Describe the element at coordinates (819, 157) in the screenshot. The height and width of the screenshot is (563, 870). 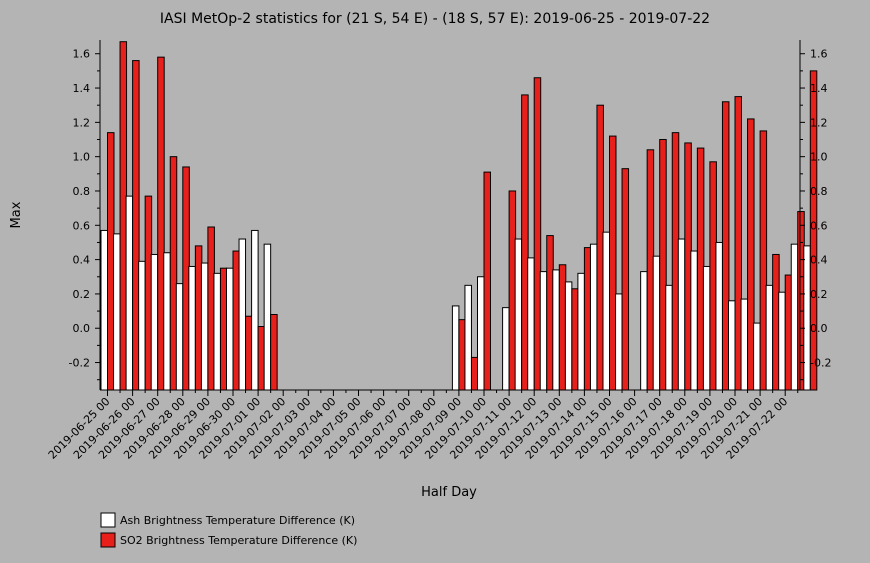
I see `y-tick-label-right: 1.0` at that location.